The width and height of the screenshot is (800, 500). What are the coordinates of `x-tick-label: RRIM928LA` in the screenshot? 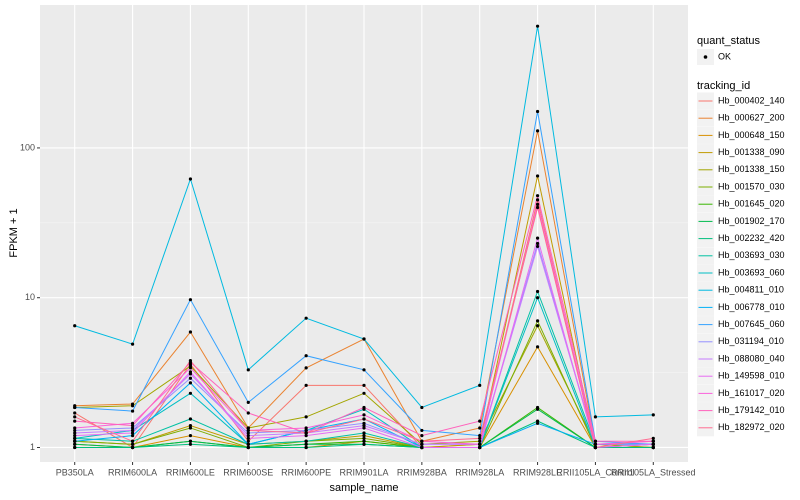 It's located at (479, 472).